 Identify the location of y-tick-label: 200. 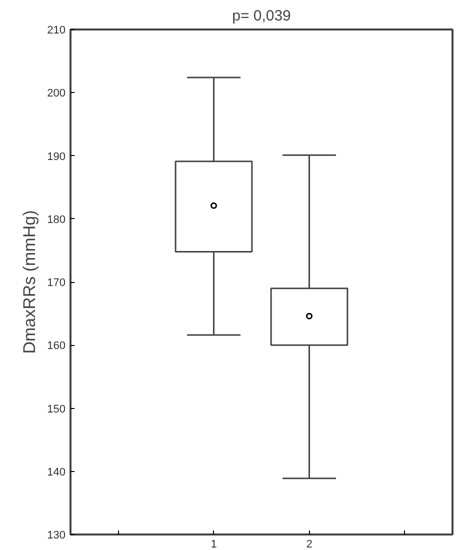
(56, 94).